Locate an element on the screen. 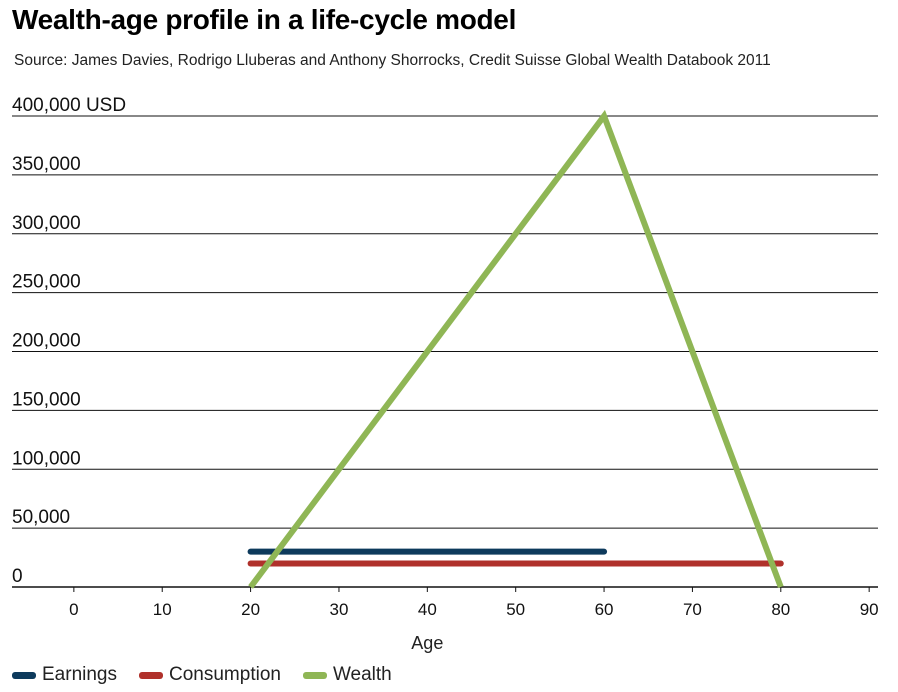  y-tick-label-300000: 300,000 is located at coordinates (46, 223).